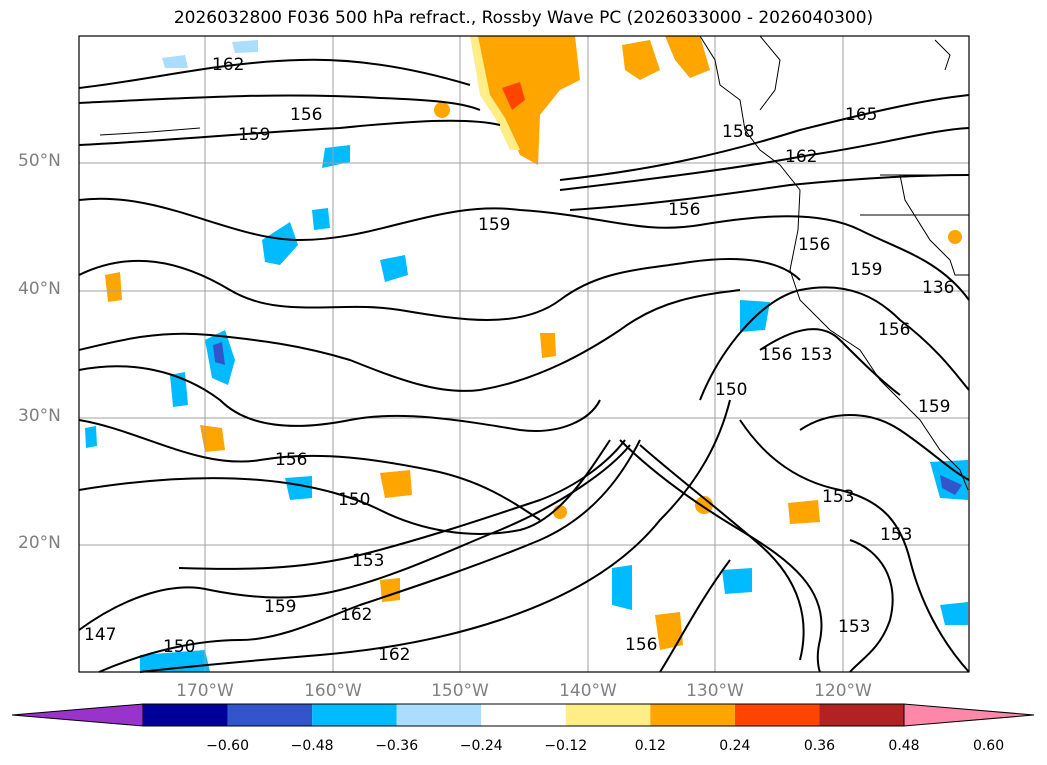  What do you see at coordinates (227, 746) in the screenshot?
I see `colorbar-tick-label: −0.60` at bounding box center [227, 746].